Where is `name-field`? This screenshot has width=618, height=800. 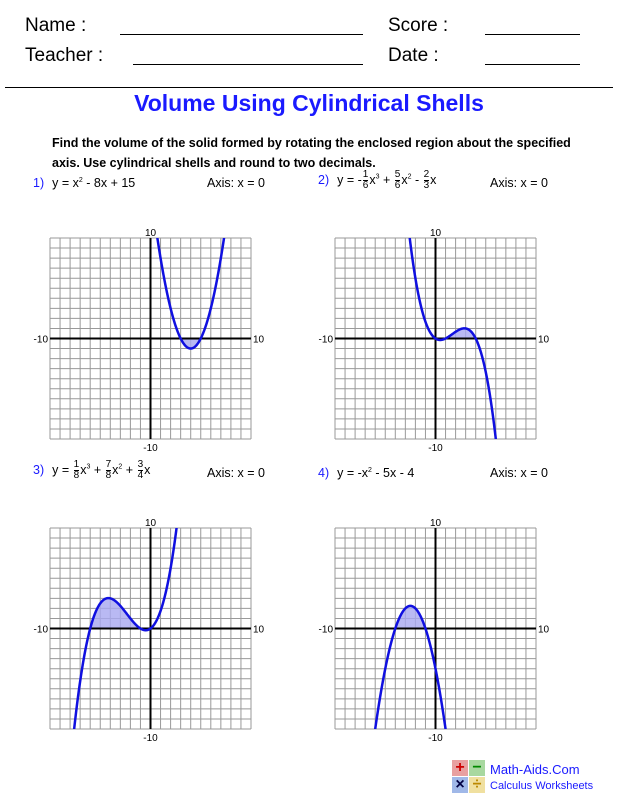
name-field is located at coordinates (241, 34).